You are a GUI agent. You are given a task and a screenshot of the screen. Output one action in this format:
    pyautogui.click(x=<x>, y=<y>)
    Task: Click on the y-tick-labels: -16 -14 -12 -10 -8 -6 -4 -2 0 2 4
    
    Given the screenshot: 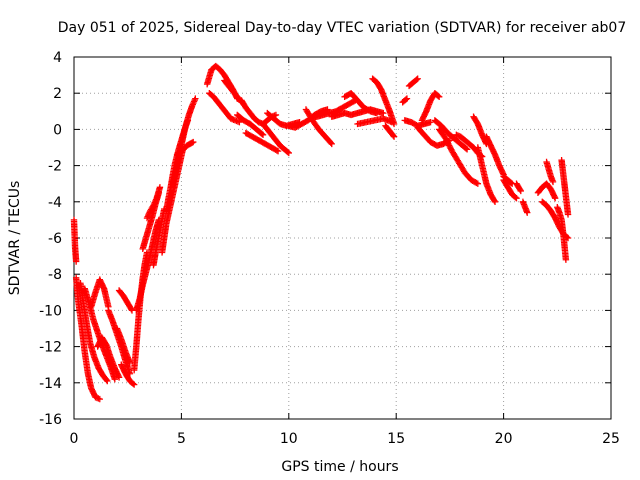 What is the action you would take?
    pyautogui.click(x=50, y=239)
    